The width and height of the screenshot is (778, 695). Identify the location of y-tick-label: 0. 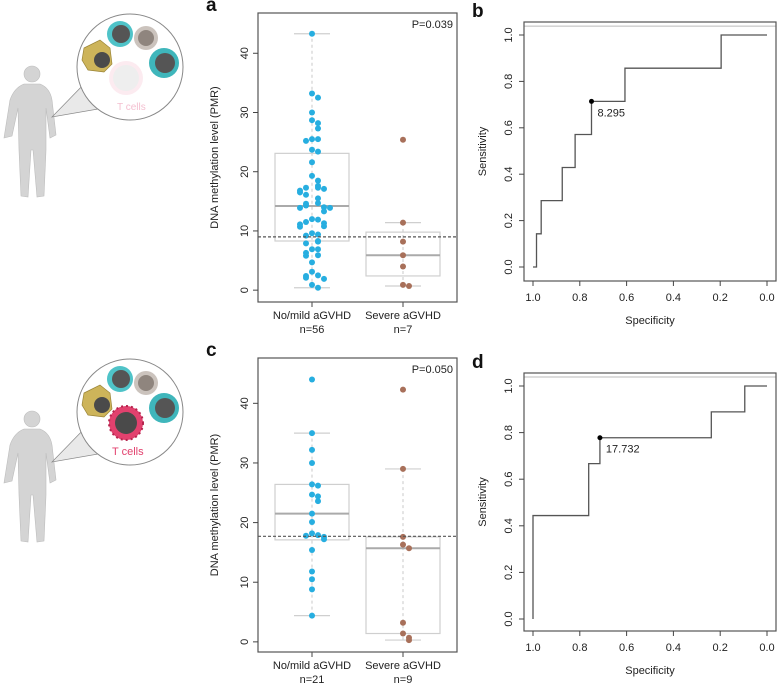
(245, 290).